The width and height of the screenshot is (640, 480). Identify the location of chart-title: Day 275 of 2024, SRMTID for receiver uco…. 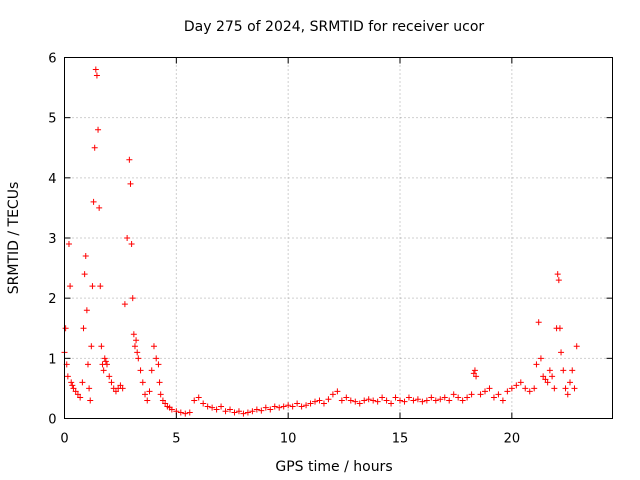
(334, 27).